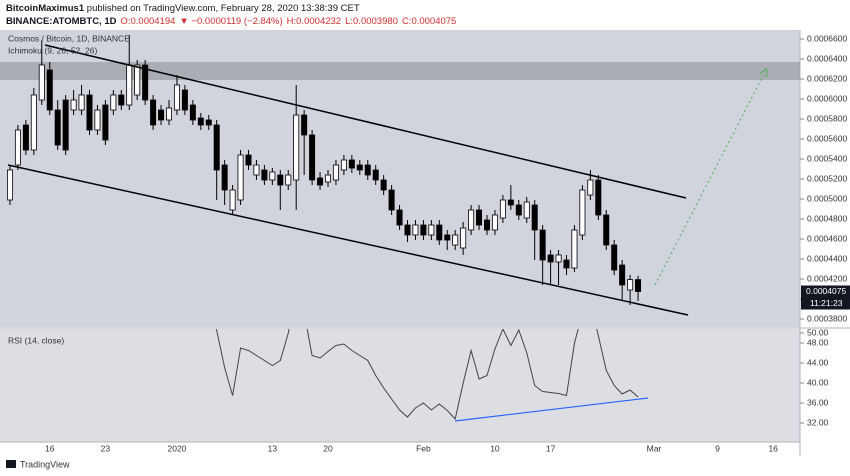 This screenshot has height=476, width=850. What do you see at coordinates (826, 303) in the screenshot?
I see `countdown-label: 11:21:23` at bounding box center [826, 303].